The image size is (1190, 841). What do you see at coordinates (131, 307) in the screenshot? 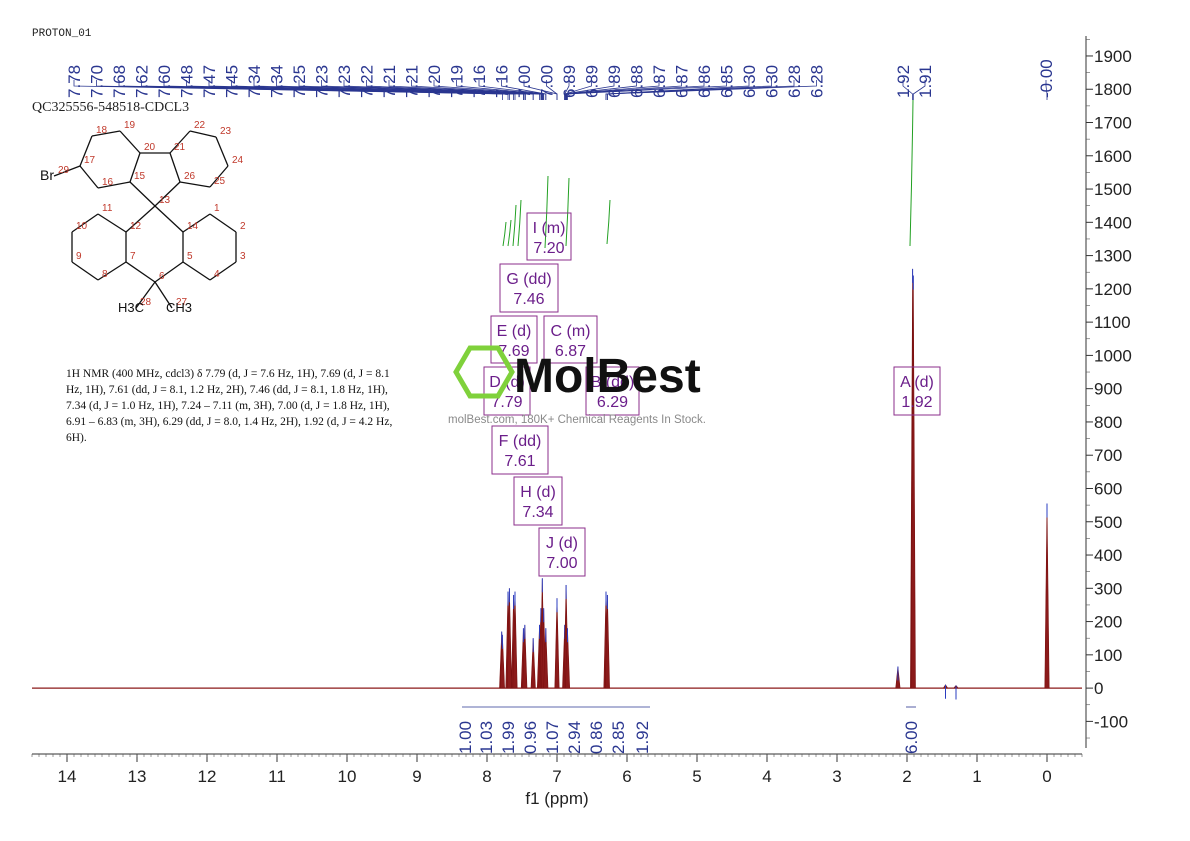
I see `atom-h3c: H3C` at bounding box center [131, 307].